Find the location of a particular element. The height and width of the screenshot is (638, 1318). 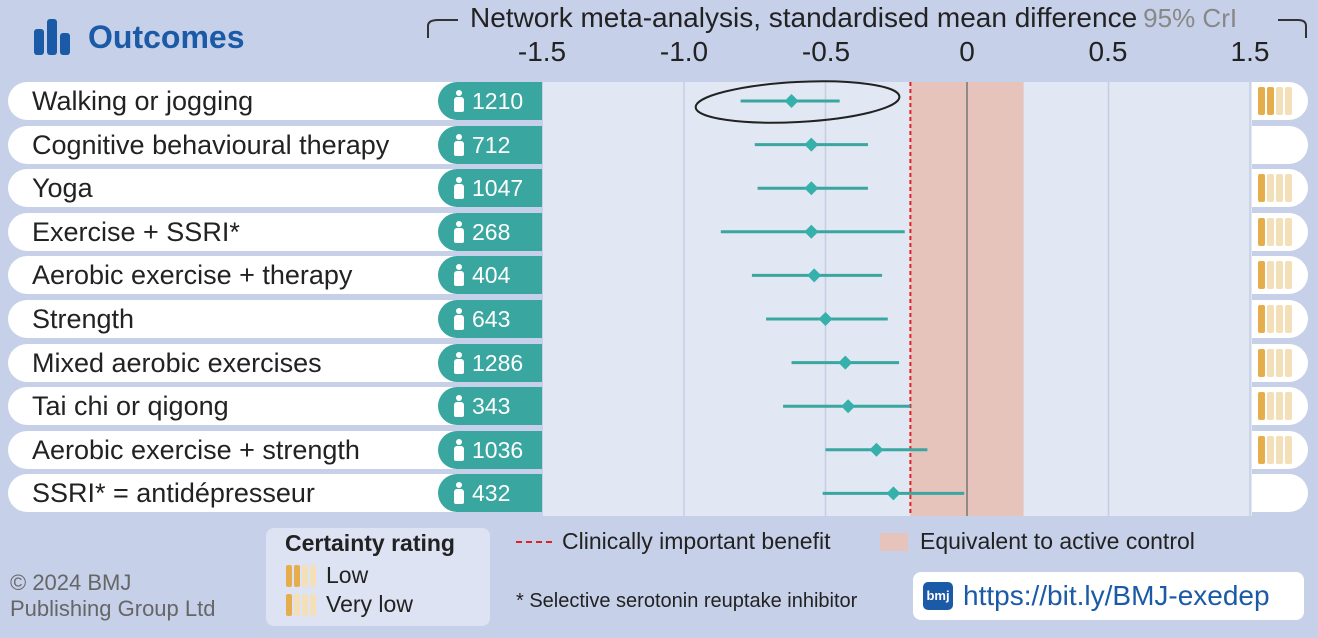

sample-size-pill: 643 is located at coordinates (490, 319).